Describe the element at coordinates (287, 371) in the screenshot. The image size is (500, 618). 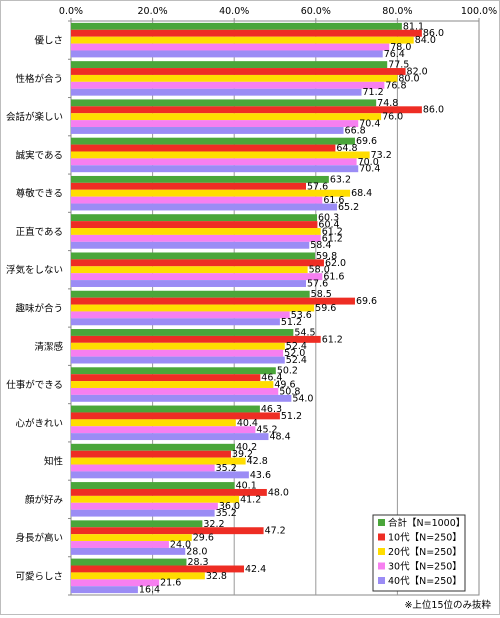
I see `data-label: 50.2` at that location.